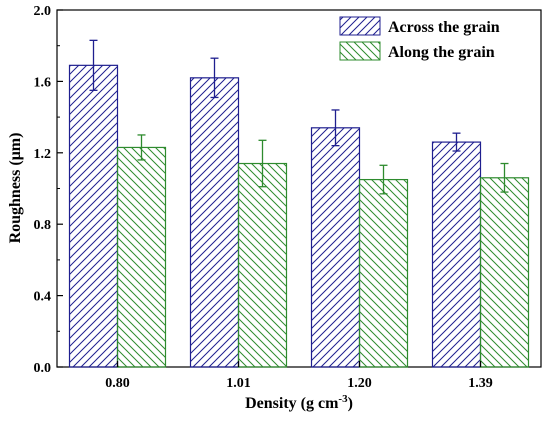 The height and width of the screenshot is (421, 550). What do you see at coordinates (214, 222) in the screenshot?
I see `bar-across-1.01` at bounding box center [214, 222].